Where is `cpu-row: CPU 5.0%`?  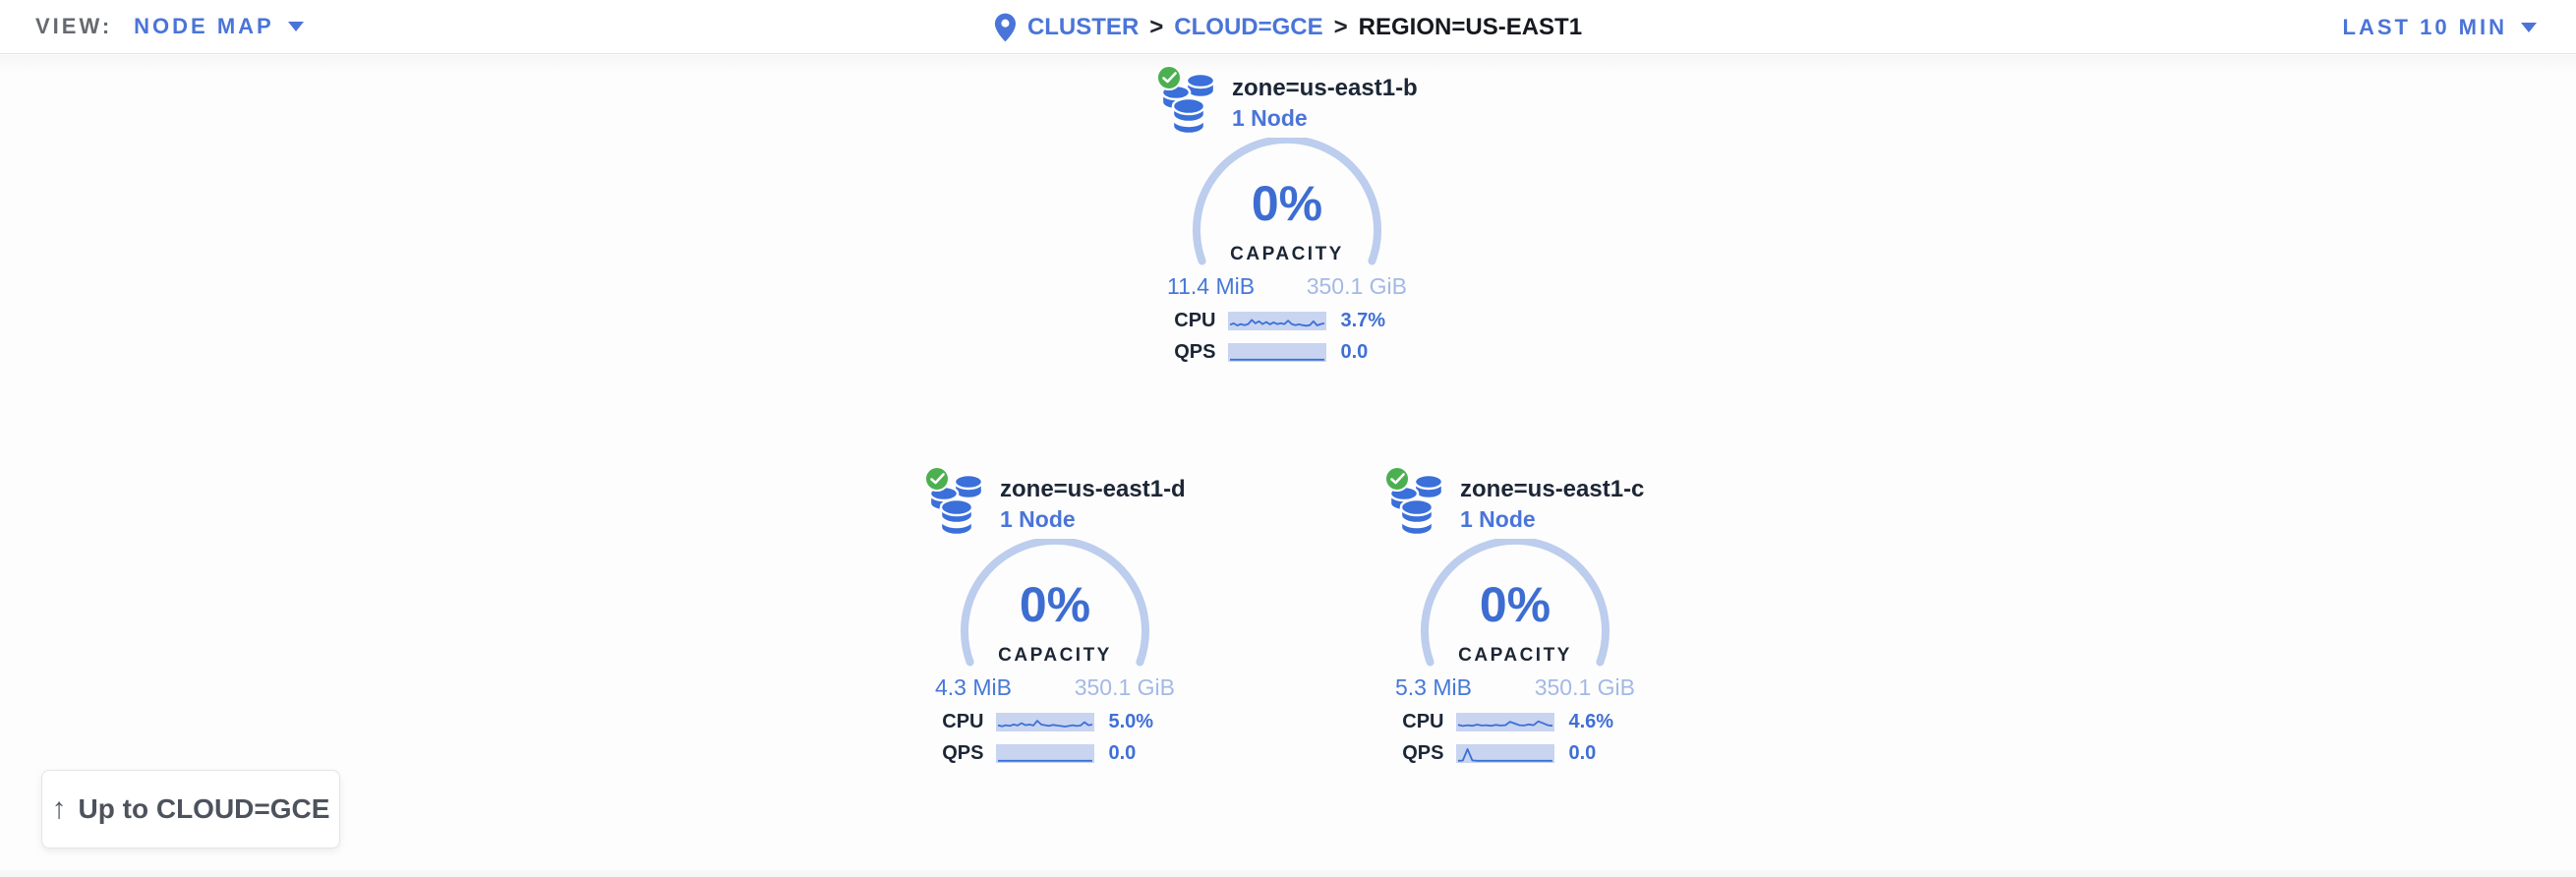 cpu-row: CPU 5.0% is located at coordinates (1055, 722).